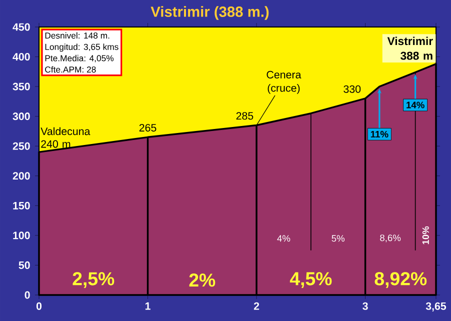  What do you see at coordinates (21, 116) in the screenshot?
I see `y-tick-label: 300` at bounding box center [21, 116].